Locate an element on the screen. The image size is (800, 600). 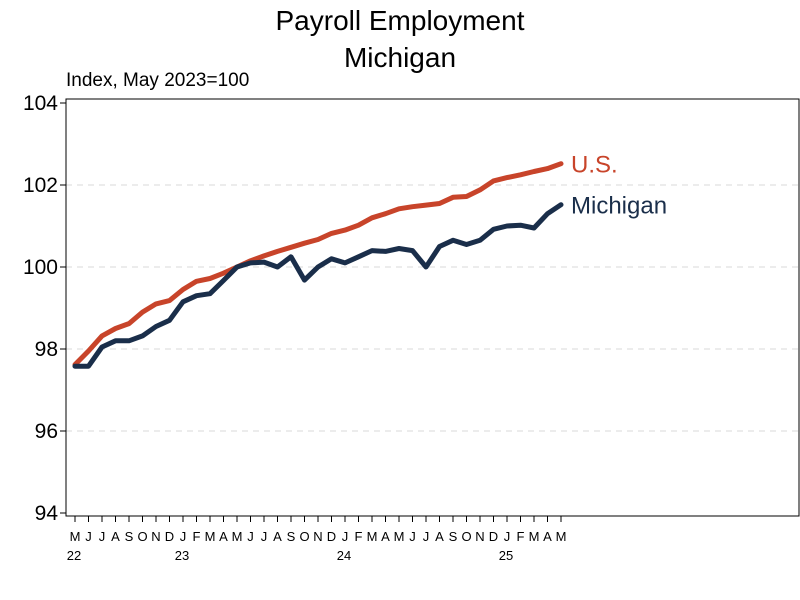
series-labels: U.S. Michigan is located at coordinates (619, 186).